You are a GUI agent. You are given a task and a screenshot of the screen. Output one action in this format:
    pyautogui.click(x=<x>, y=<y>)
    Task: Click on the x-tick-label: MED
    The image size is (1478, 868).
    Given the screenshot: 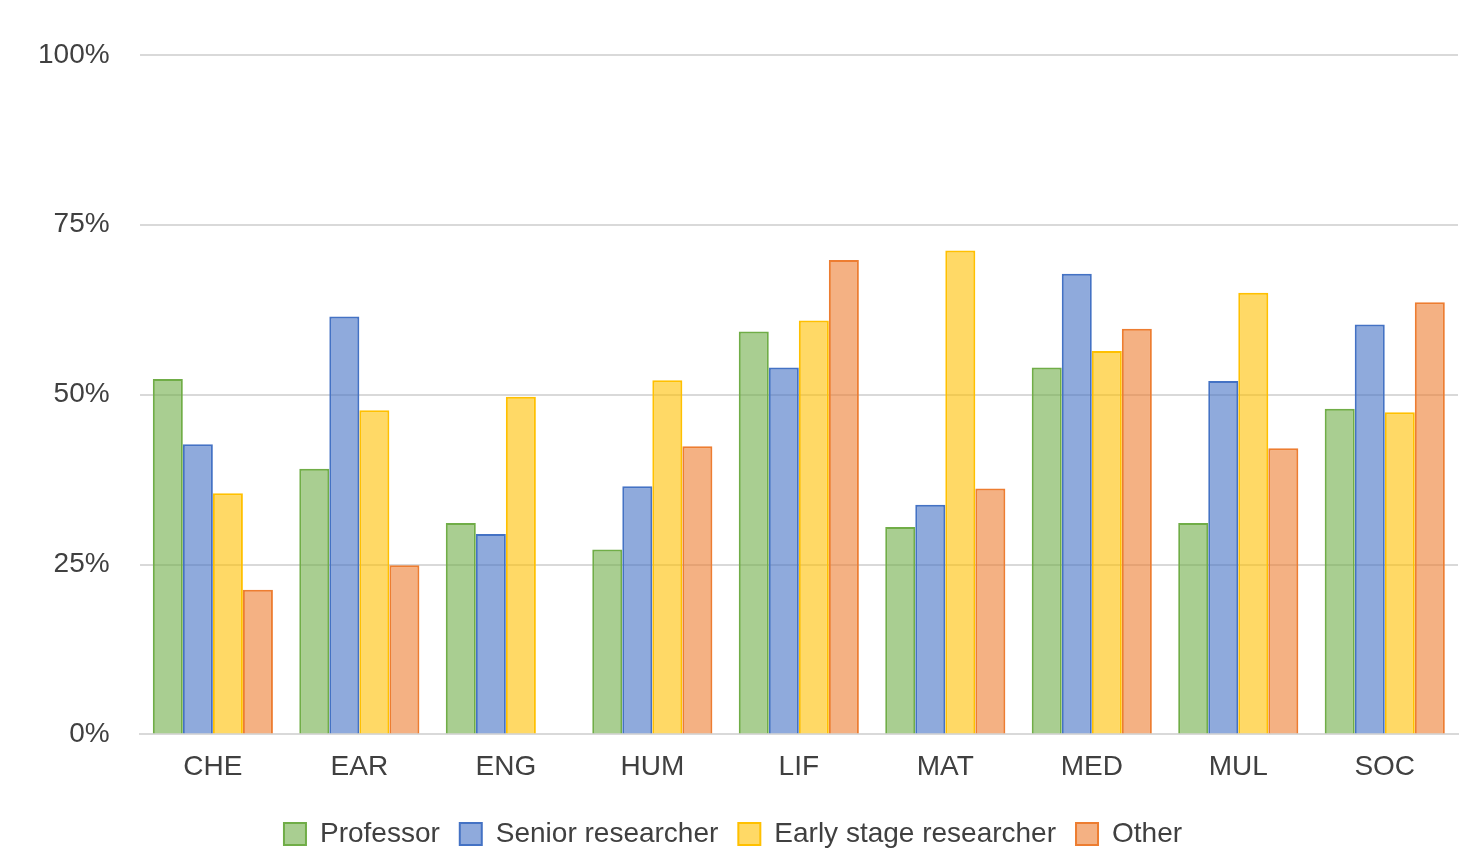 What is the action you would take?
    pyautogui.click(x=1091, y=765)
    